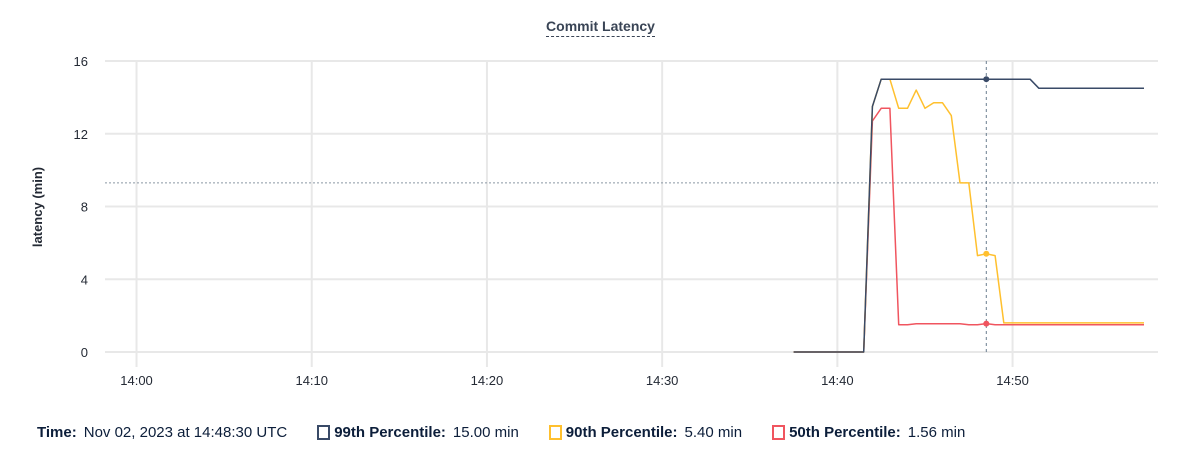 This screenshot has height=470, width=1201. Describe the element at coordinates (136, 380) in the screenshot. I see `x-tick-label: 14:00` at that location.